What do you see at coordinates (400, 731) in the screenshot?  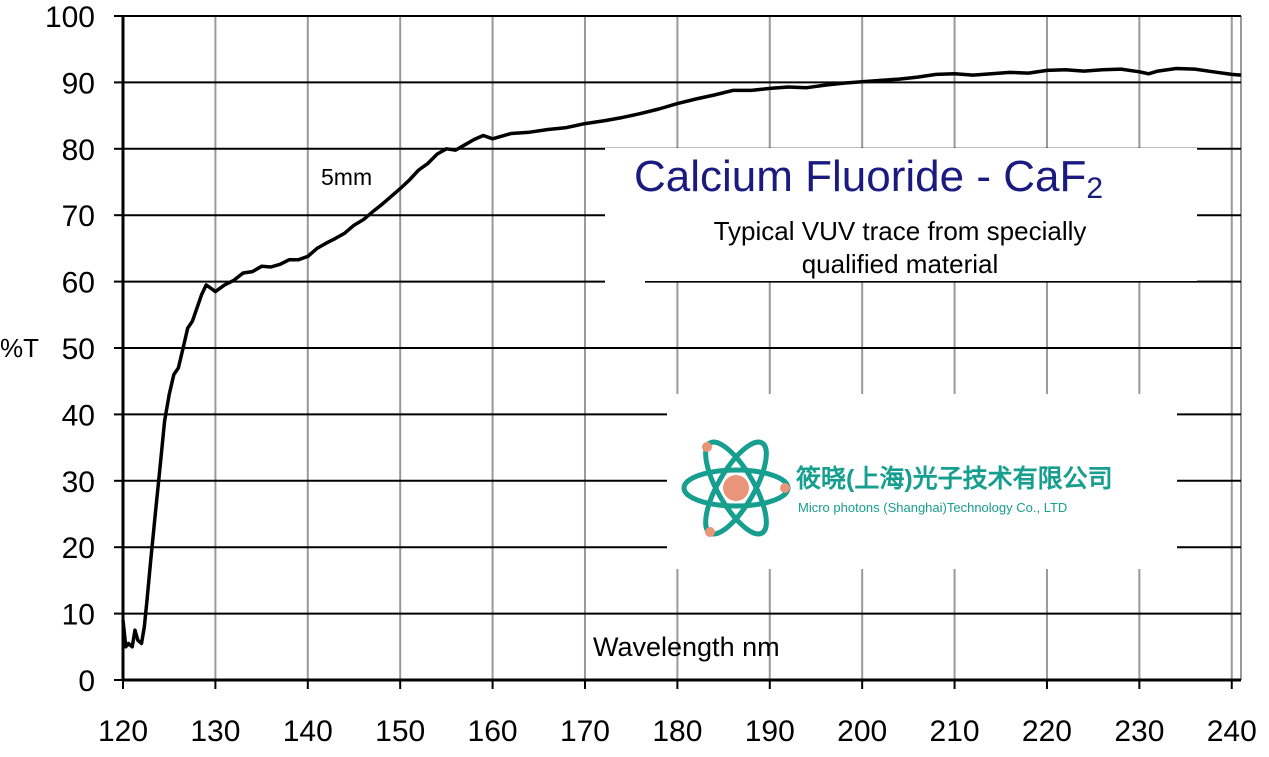 I see `x-tick-label: 150` at bounding box center [400, 731].